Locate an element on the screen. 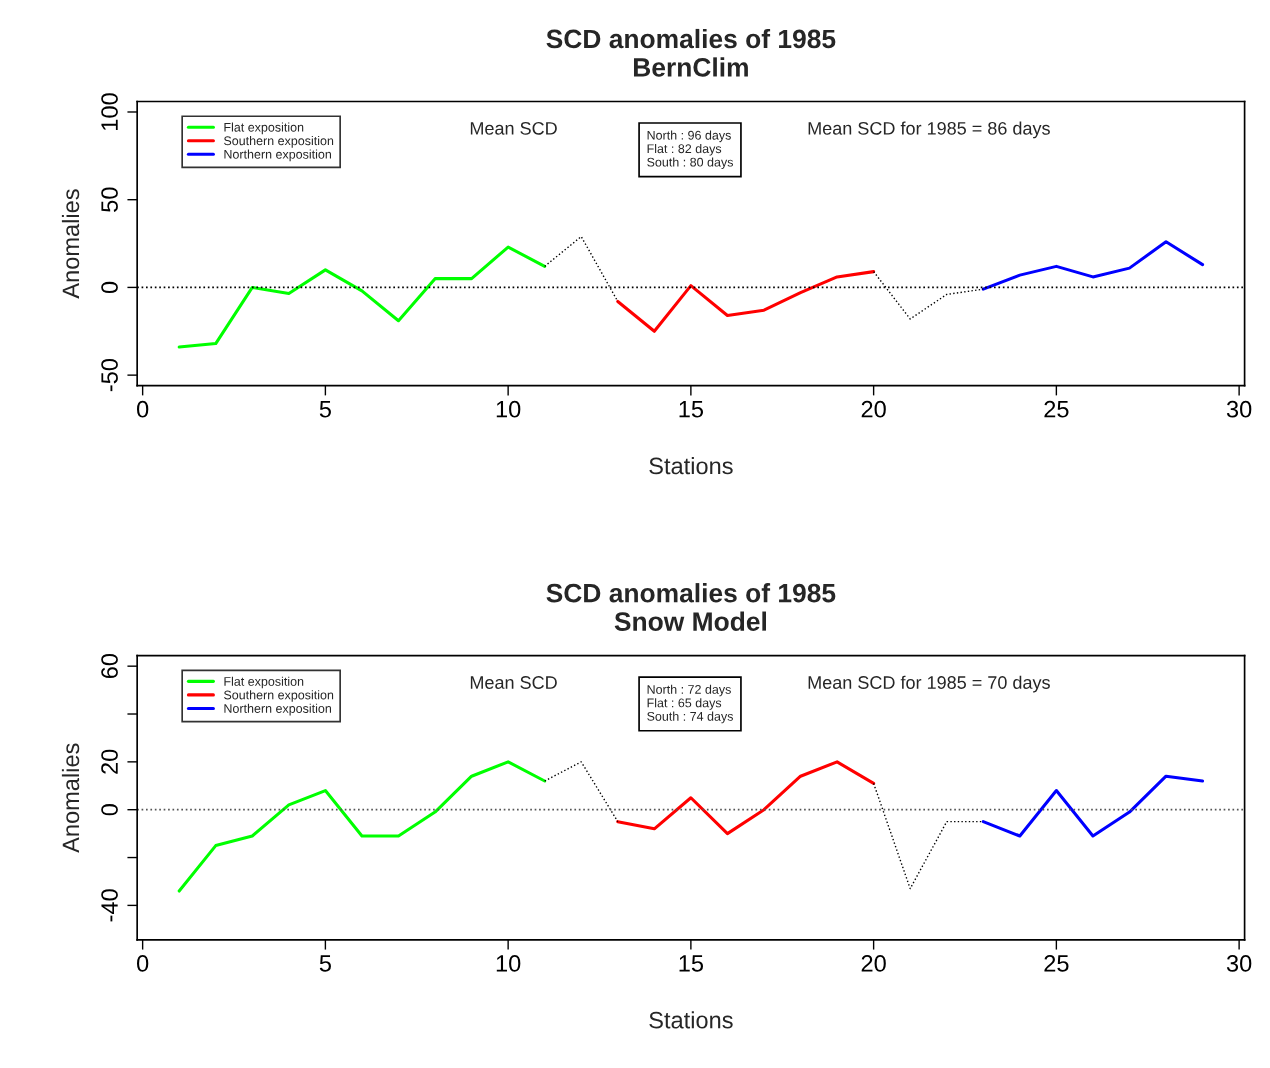 This screenshot has width=1270, height=1068. y-tick-label: 50 is located at coordinates (109, 199).